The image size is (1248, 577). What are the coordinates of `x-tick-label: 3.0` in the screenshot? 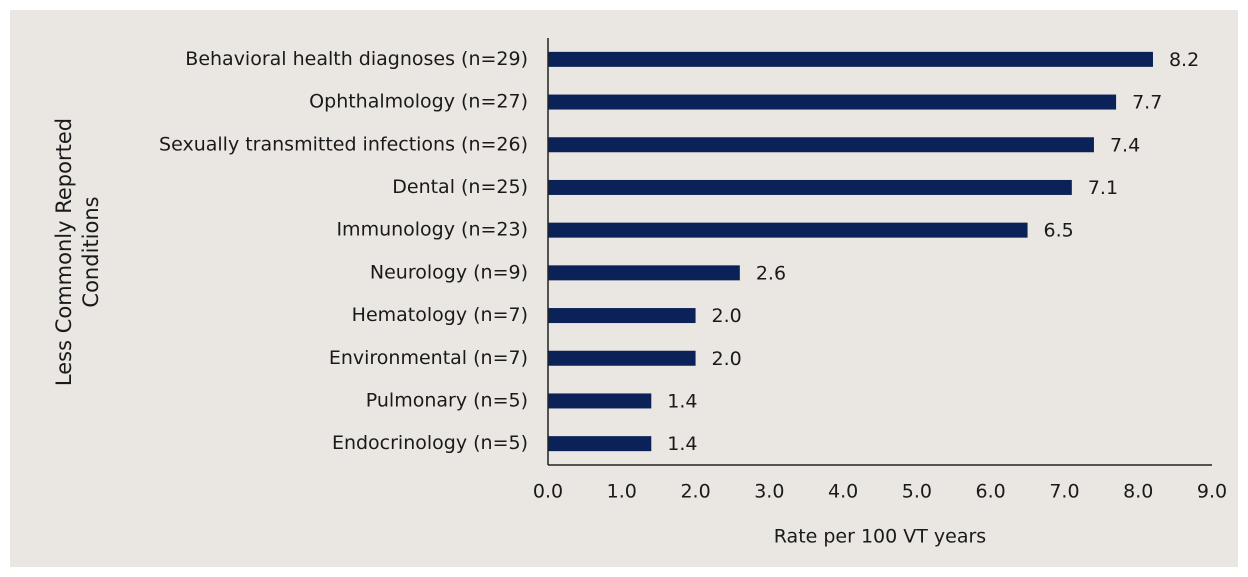 It's located at (769, 492).